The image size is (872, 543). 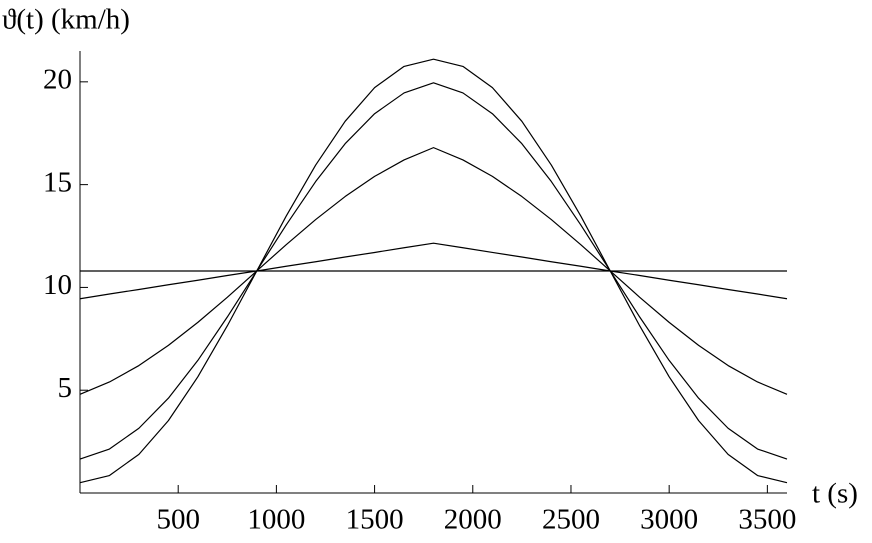 What do you see at coordinates (835, 494) in the screenshot?
I see `x-axis-label: t (s)` at bounding box center [835, 494].